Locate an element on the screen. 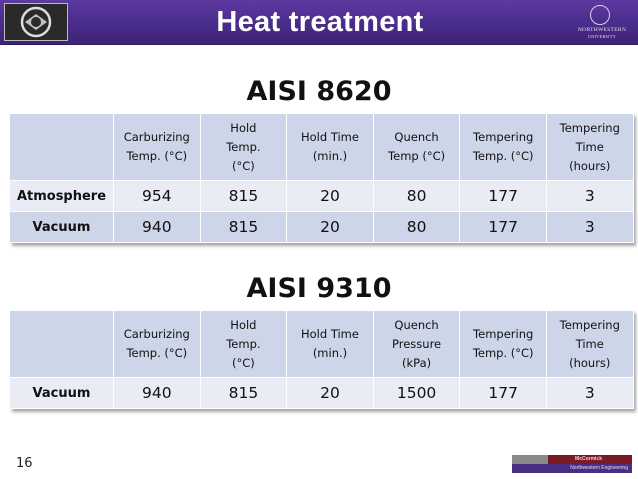 The height and width of the screenshot is (479, 638). page-title: Heat treatment is located at coordinates (320, 22).